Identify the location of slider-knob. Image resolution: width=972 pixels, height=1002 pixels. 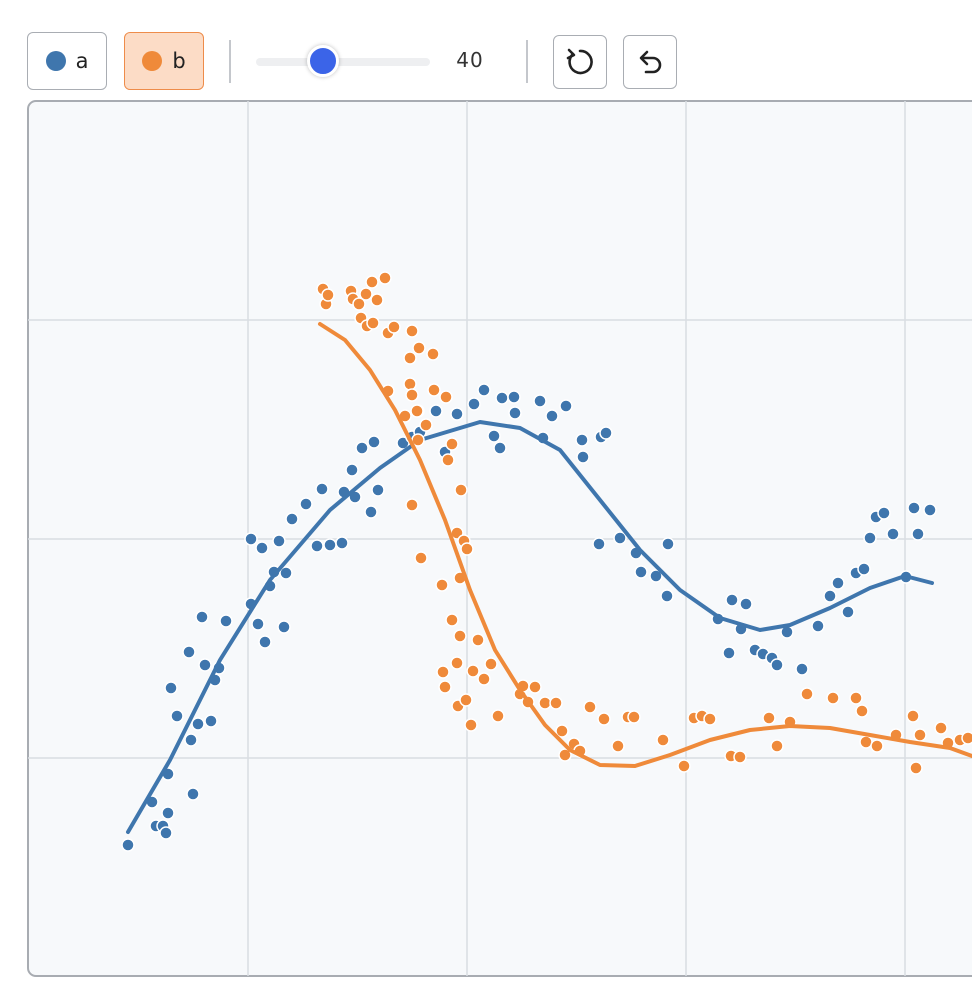
(323, 61).